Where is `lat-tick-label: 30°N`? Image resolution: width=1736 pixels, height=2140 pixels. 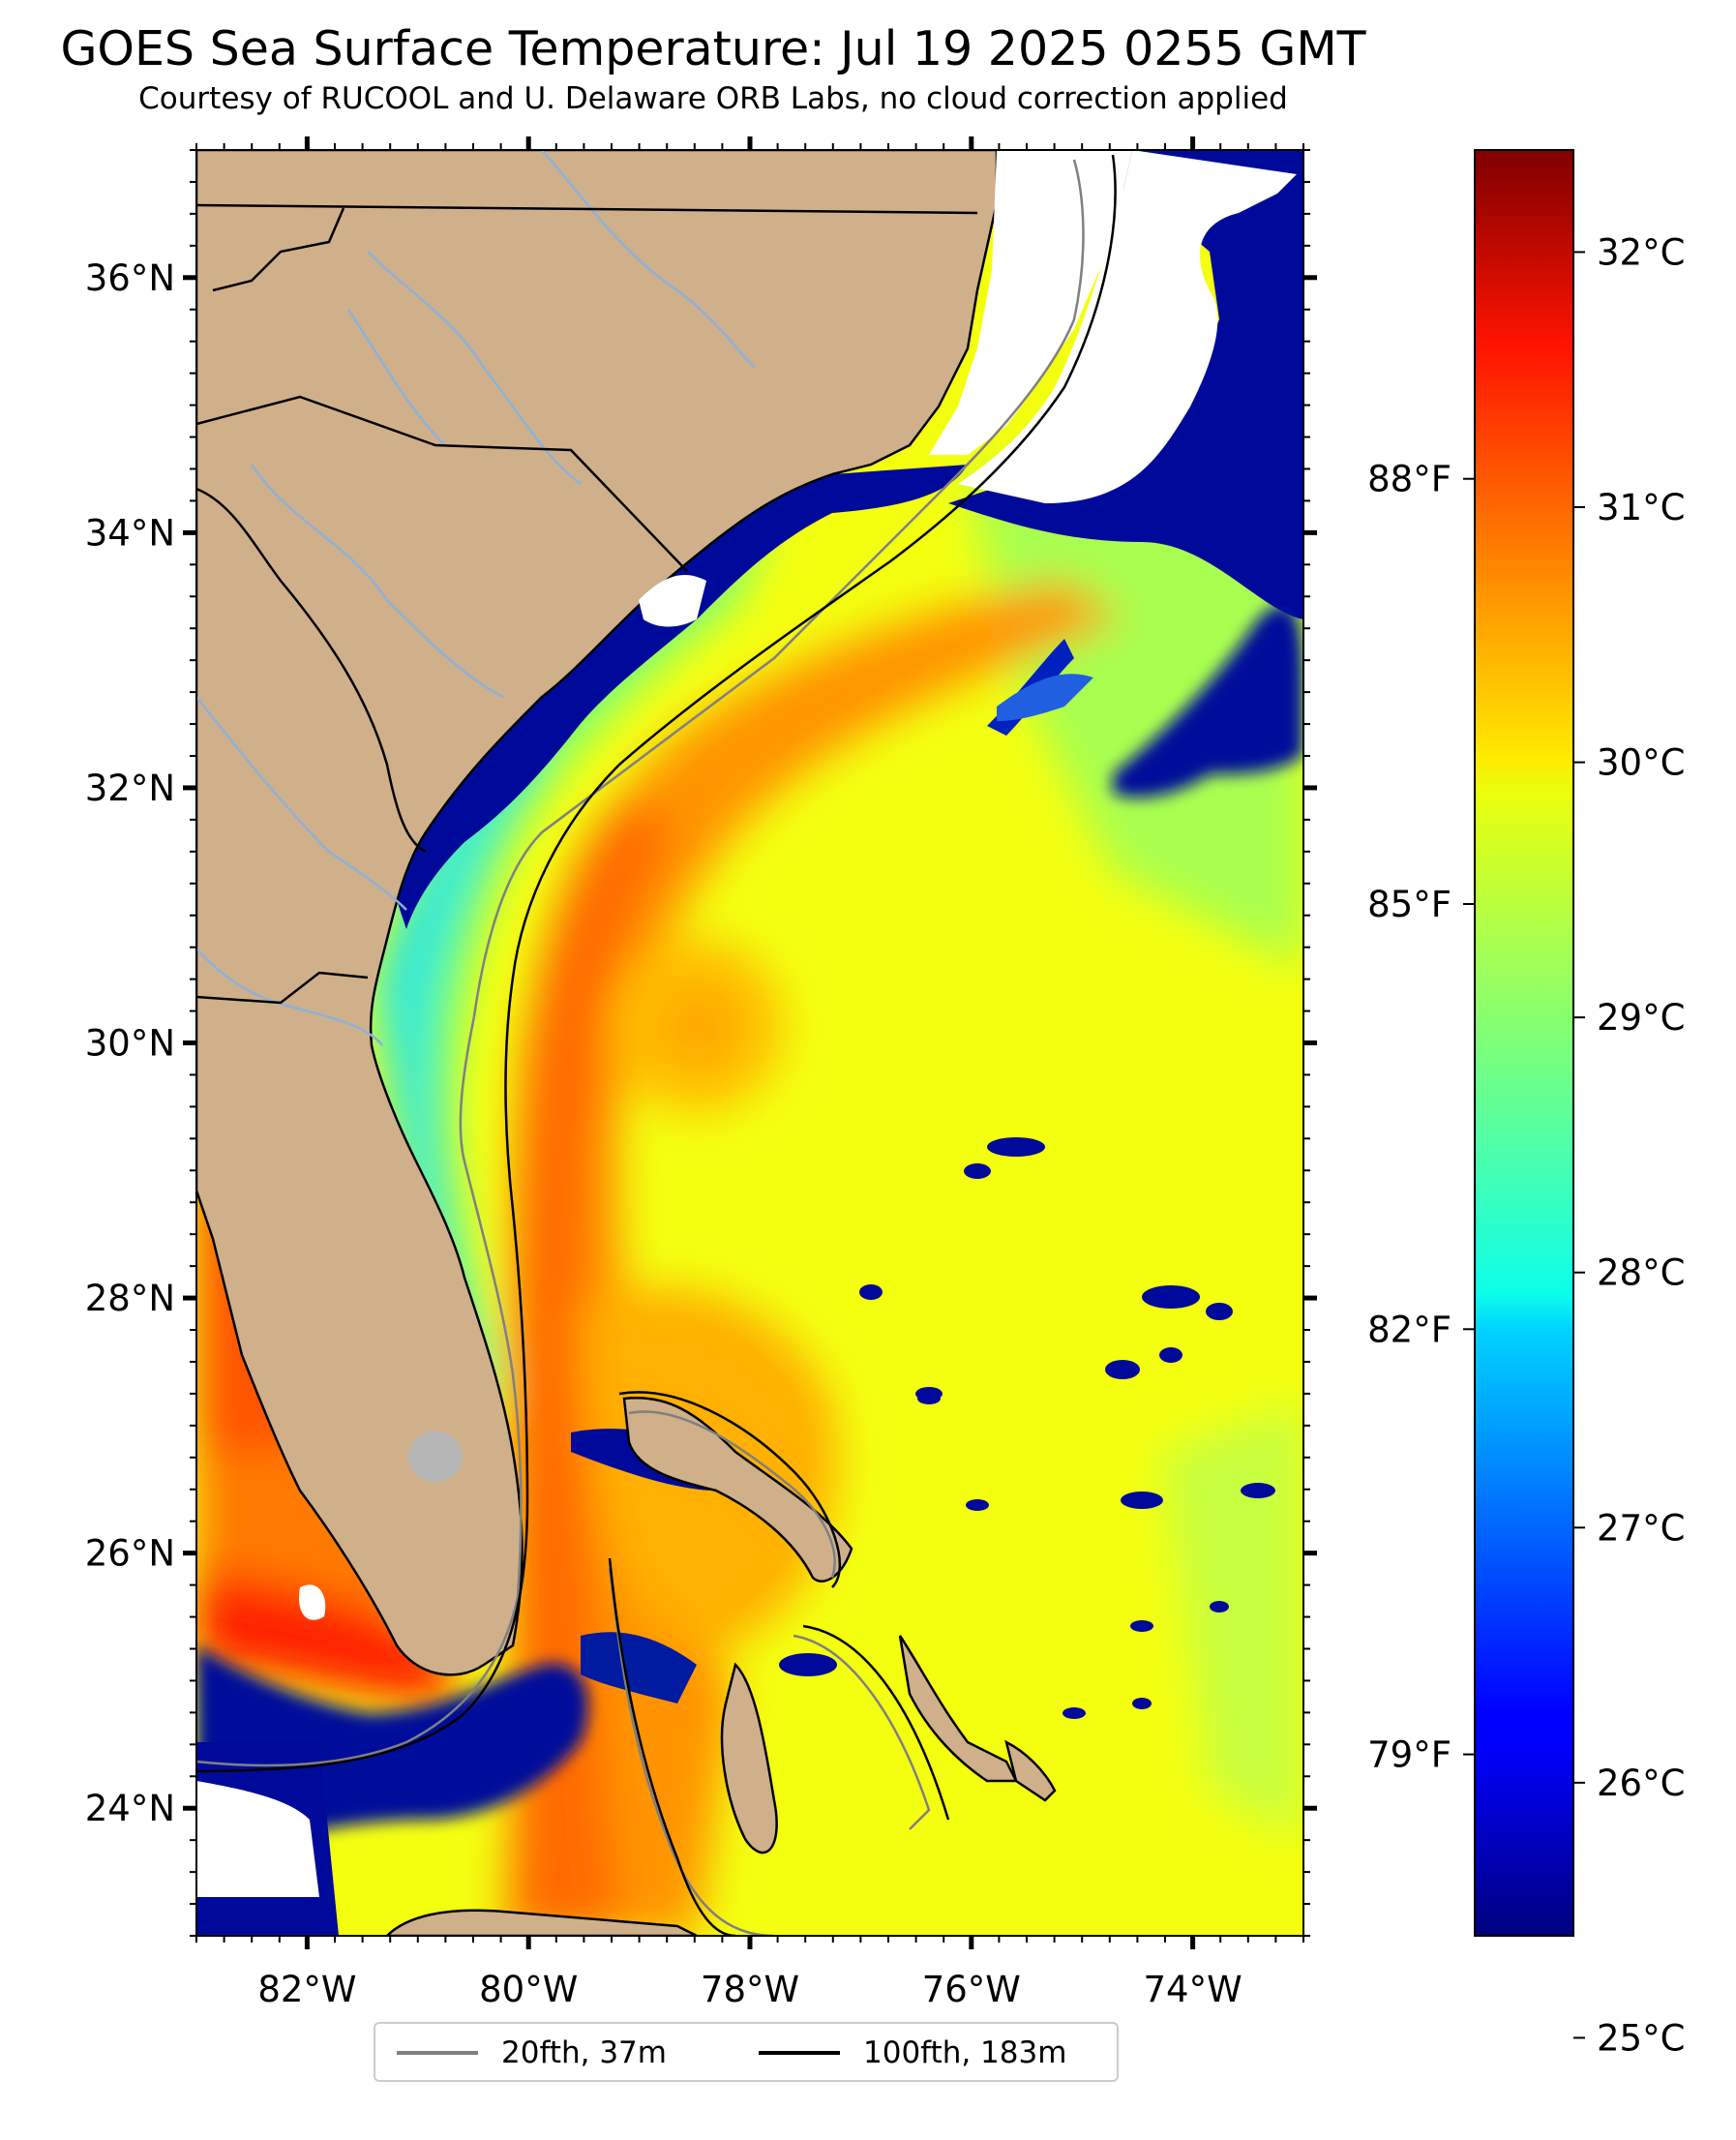 lat-tick-label: 30°N is located at coordinates (130, 1044).